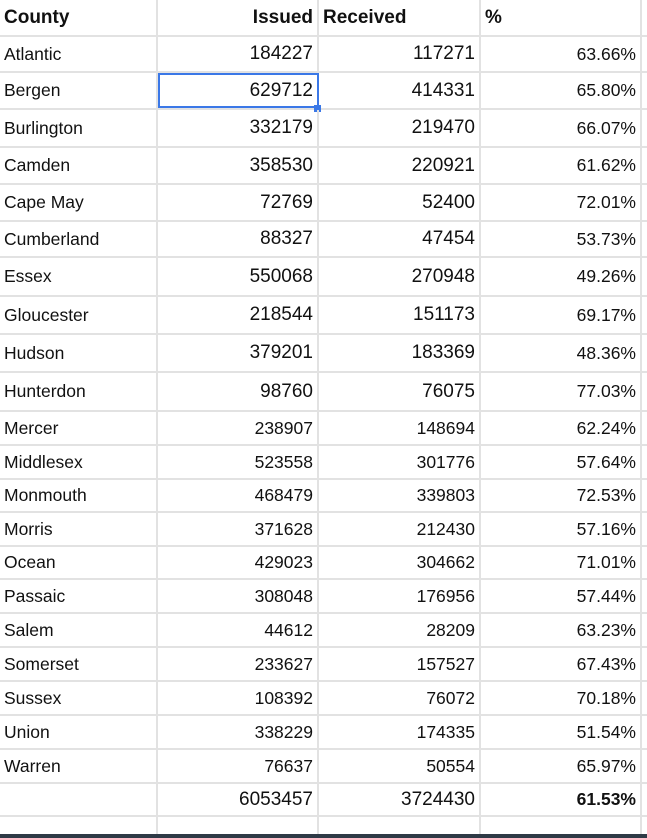 The height and width of the screenshot is (838, 647). I want to click on received-cell: 301776, so click(400, 462).